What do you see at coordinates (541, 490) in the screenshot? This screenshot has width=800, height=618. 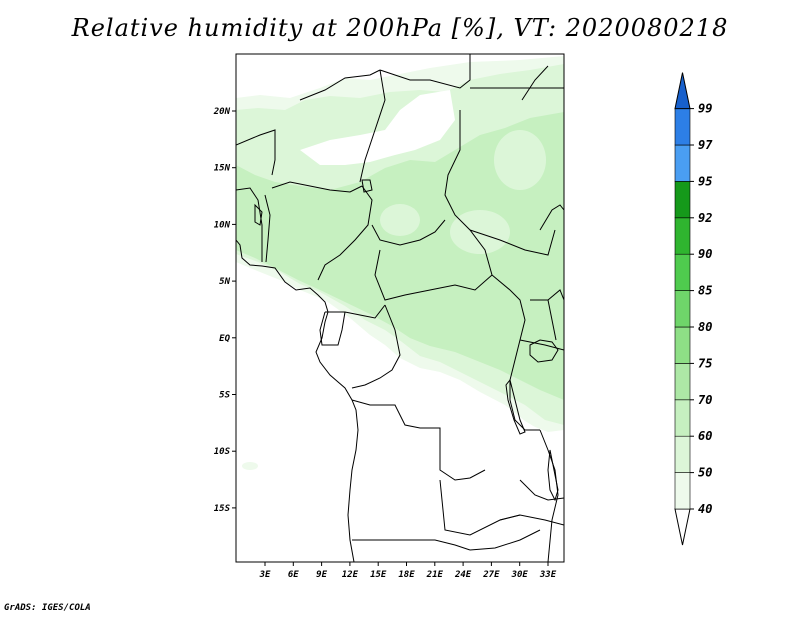 I see `border-zambia-mozambique` at bounding box center [541, 490].